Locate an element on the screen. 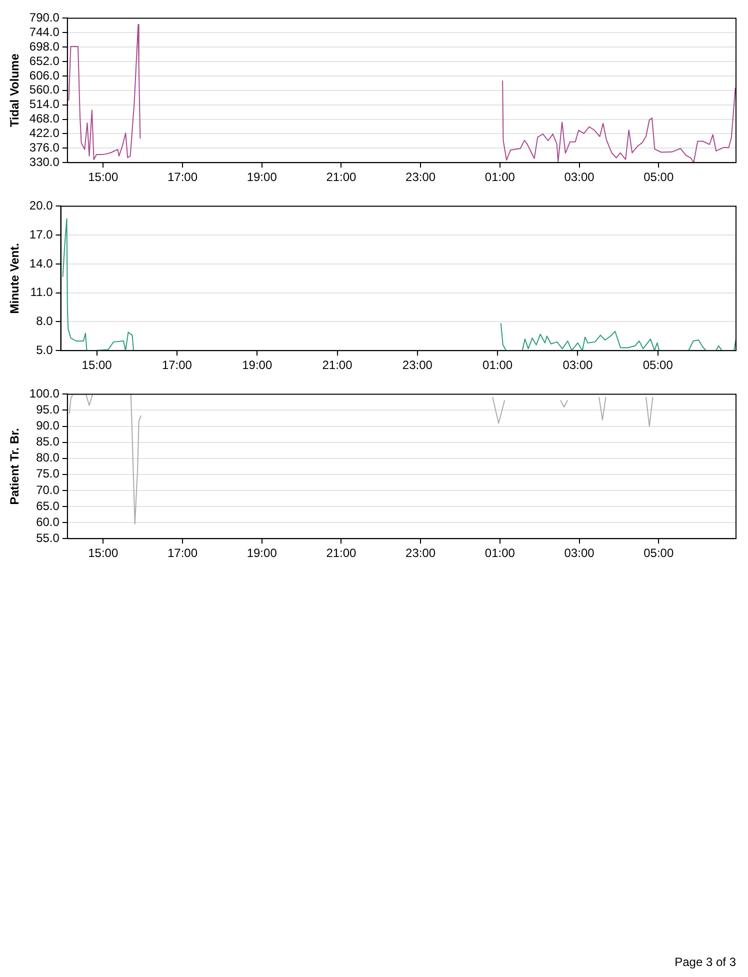 This screenshot has width=748, height=977. y-tick-label: 468.0 is located at coordinates (44, 119).